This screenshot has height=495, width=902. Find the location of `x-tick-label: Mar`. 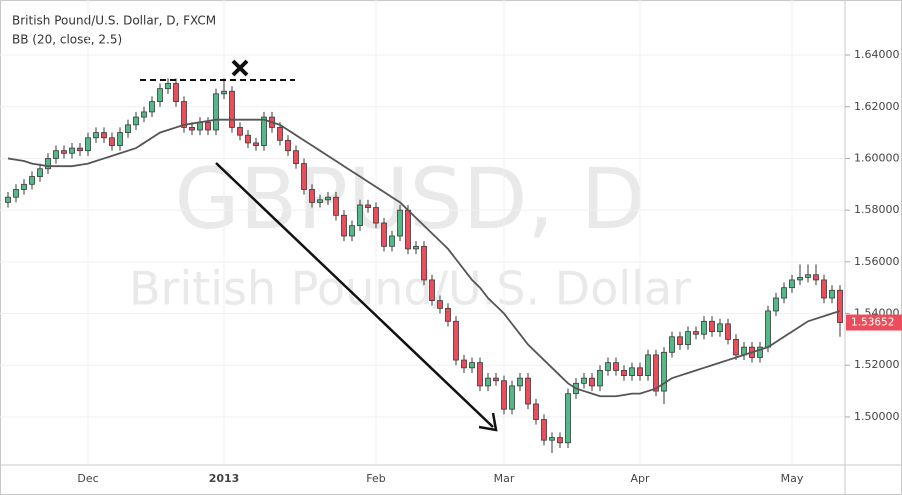

x-tick-label: Mar is located at coordinates (504, 478).